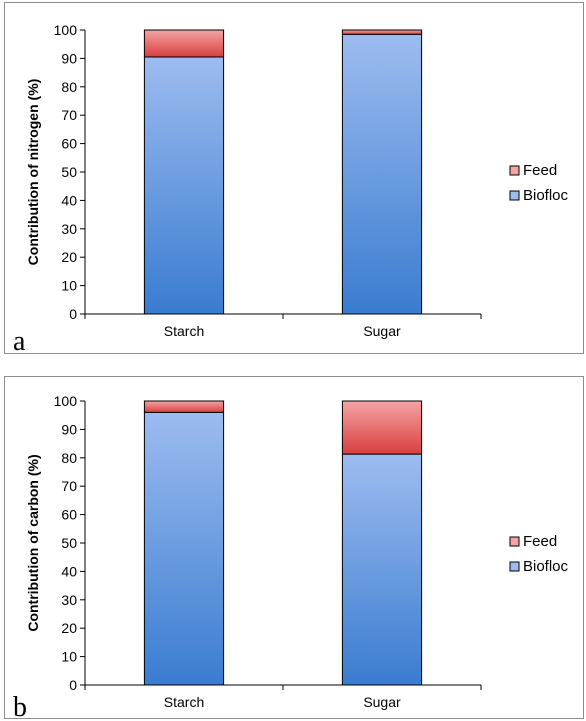  What do you see at coordinates (20, 706) in the screenshot?
I see `panel-label: b` at bounding box center [20, 706].